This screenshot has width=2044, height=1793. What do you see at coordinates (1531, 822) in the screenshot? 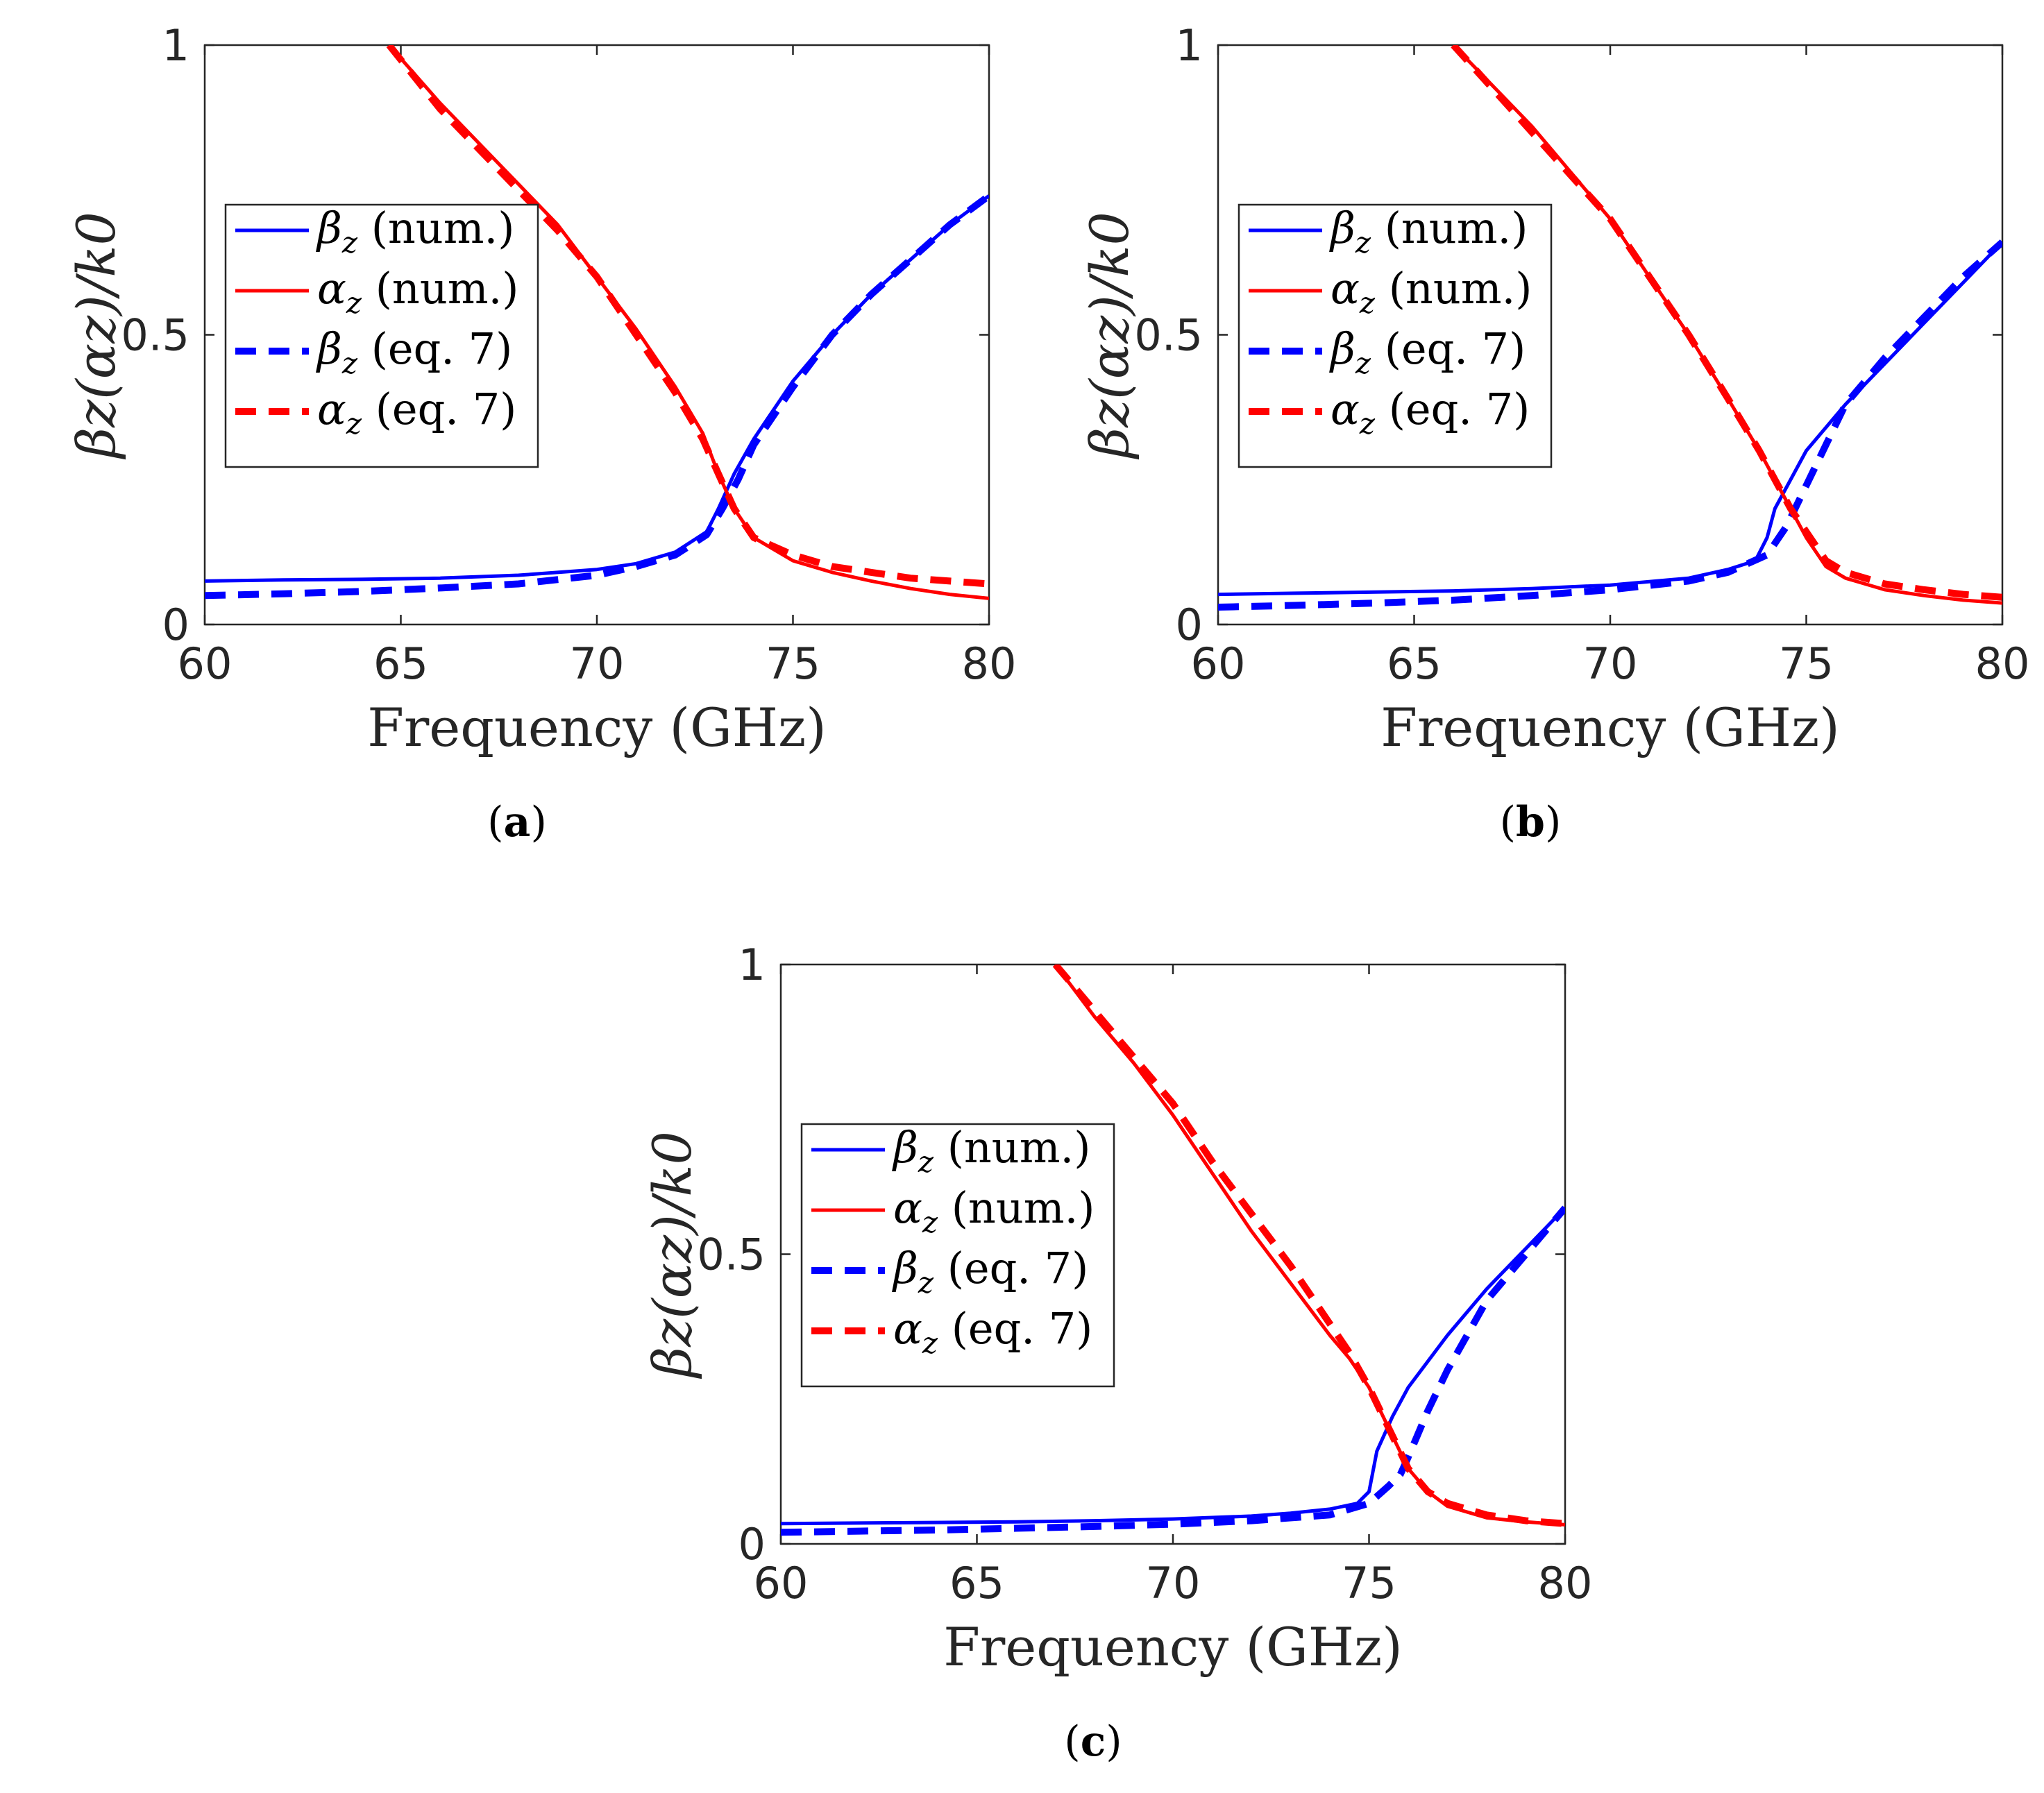
I see `panel-caption: (b)` at bounding box center [1531, 822].